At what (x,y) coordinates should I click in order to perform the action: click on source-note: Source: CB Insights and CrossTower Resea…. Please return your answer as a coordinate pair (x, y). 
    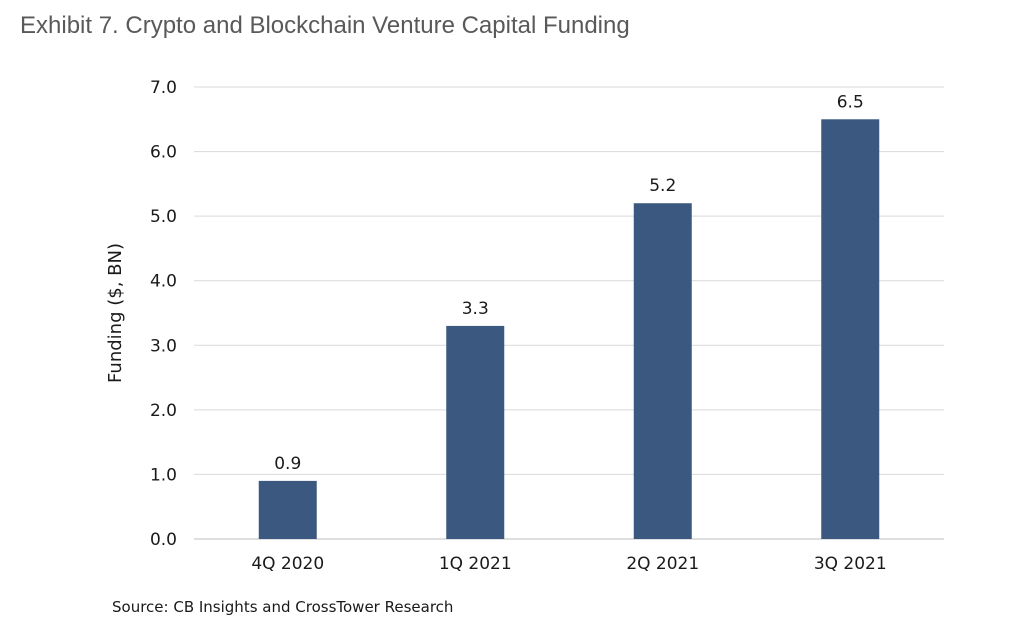
    Looking at the image, I should click on (283, 607).